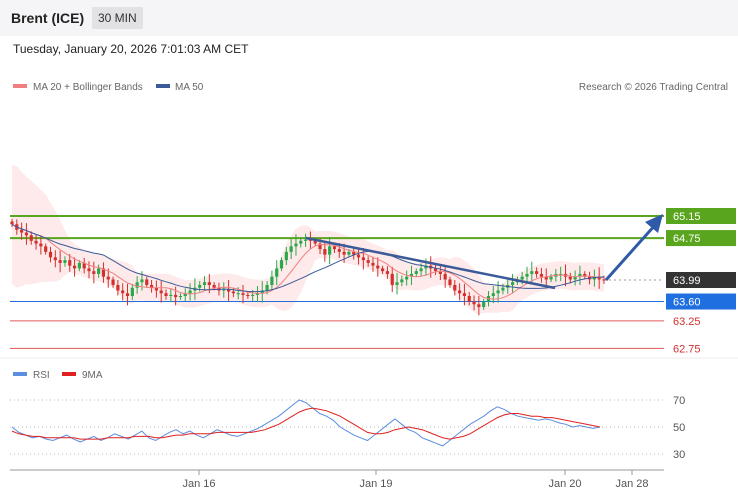  Describe the element at coordinates (373, 216) in the screenshot. I see `level-65.15: 65.15` at that location.